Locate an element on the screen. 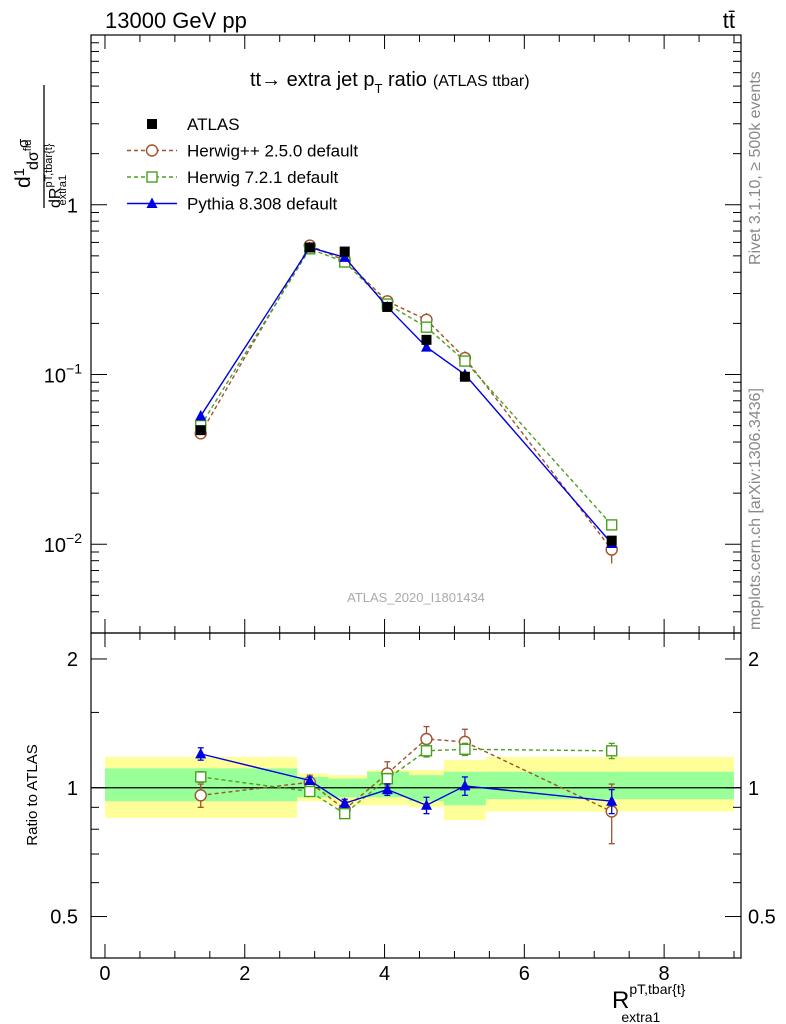  rivet-label: Rivet 3.1.10, ≥ 500k events is located at coordinates (755, 168).